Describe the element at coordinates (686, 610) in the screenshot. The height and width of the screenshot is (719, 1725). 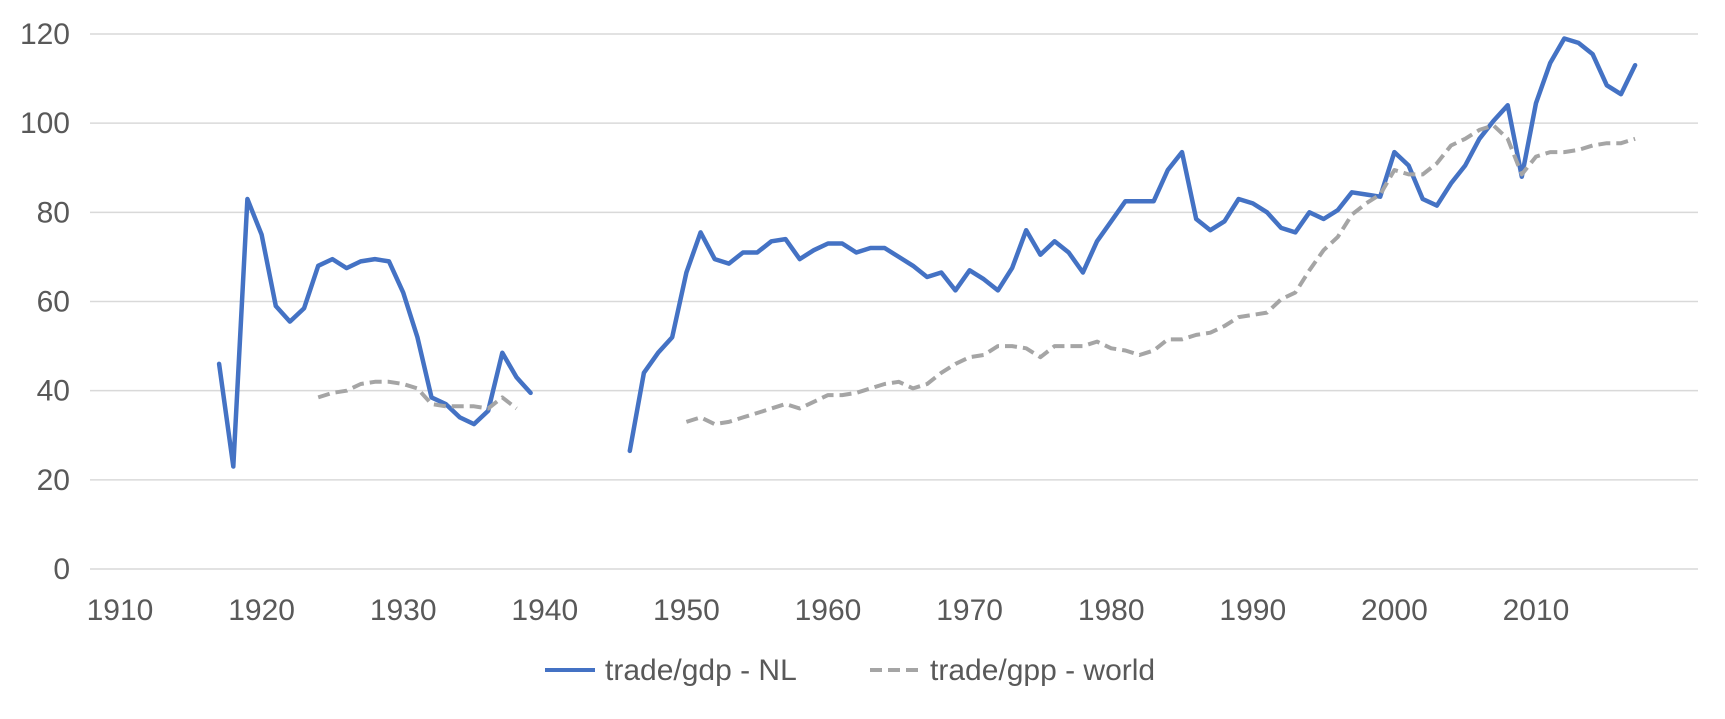
I see `x-tick-label: 1950` at that location.